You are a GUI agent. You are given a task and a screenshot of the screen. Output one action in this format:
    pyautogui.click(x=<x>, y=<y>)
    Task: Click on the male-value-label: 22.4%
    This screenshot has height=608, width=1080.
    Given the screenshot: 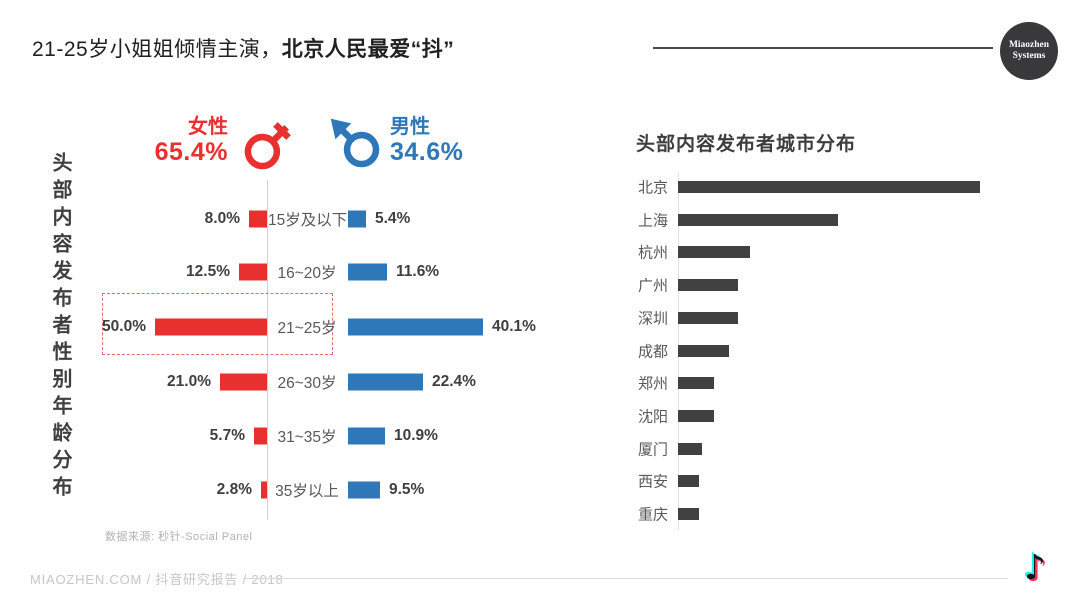 What is the action you would take?
    pyautogui.click(x=454, y=381)
    